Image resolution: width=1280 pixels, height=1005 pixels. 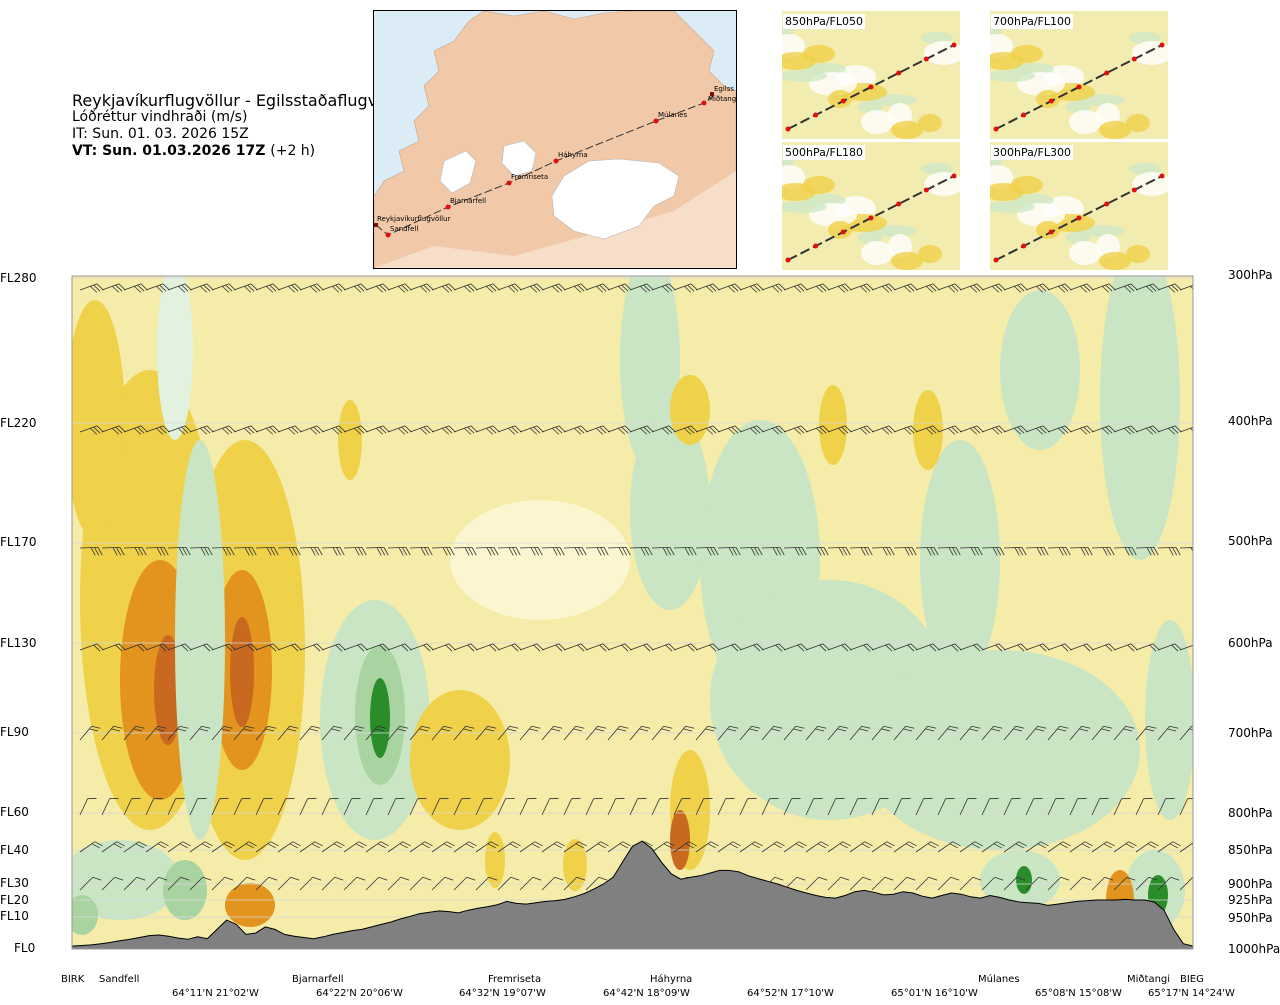 I want to click on lead-time: (+2 h), so click(x=293, y=151).